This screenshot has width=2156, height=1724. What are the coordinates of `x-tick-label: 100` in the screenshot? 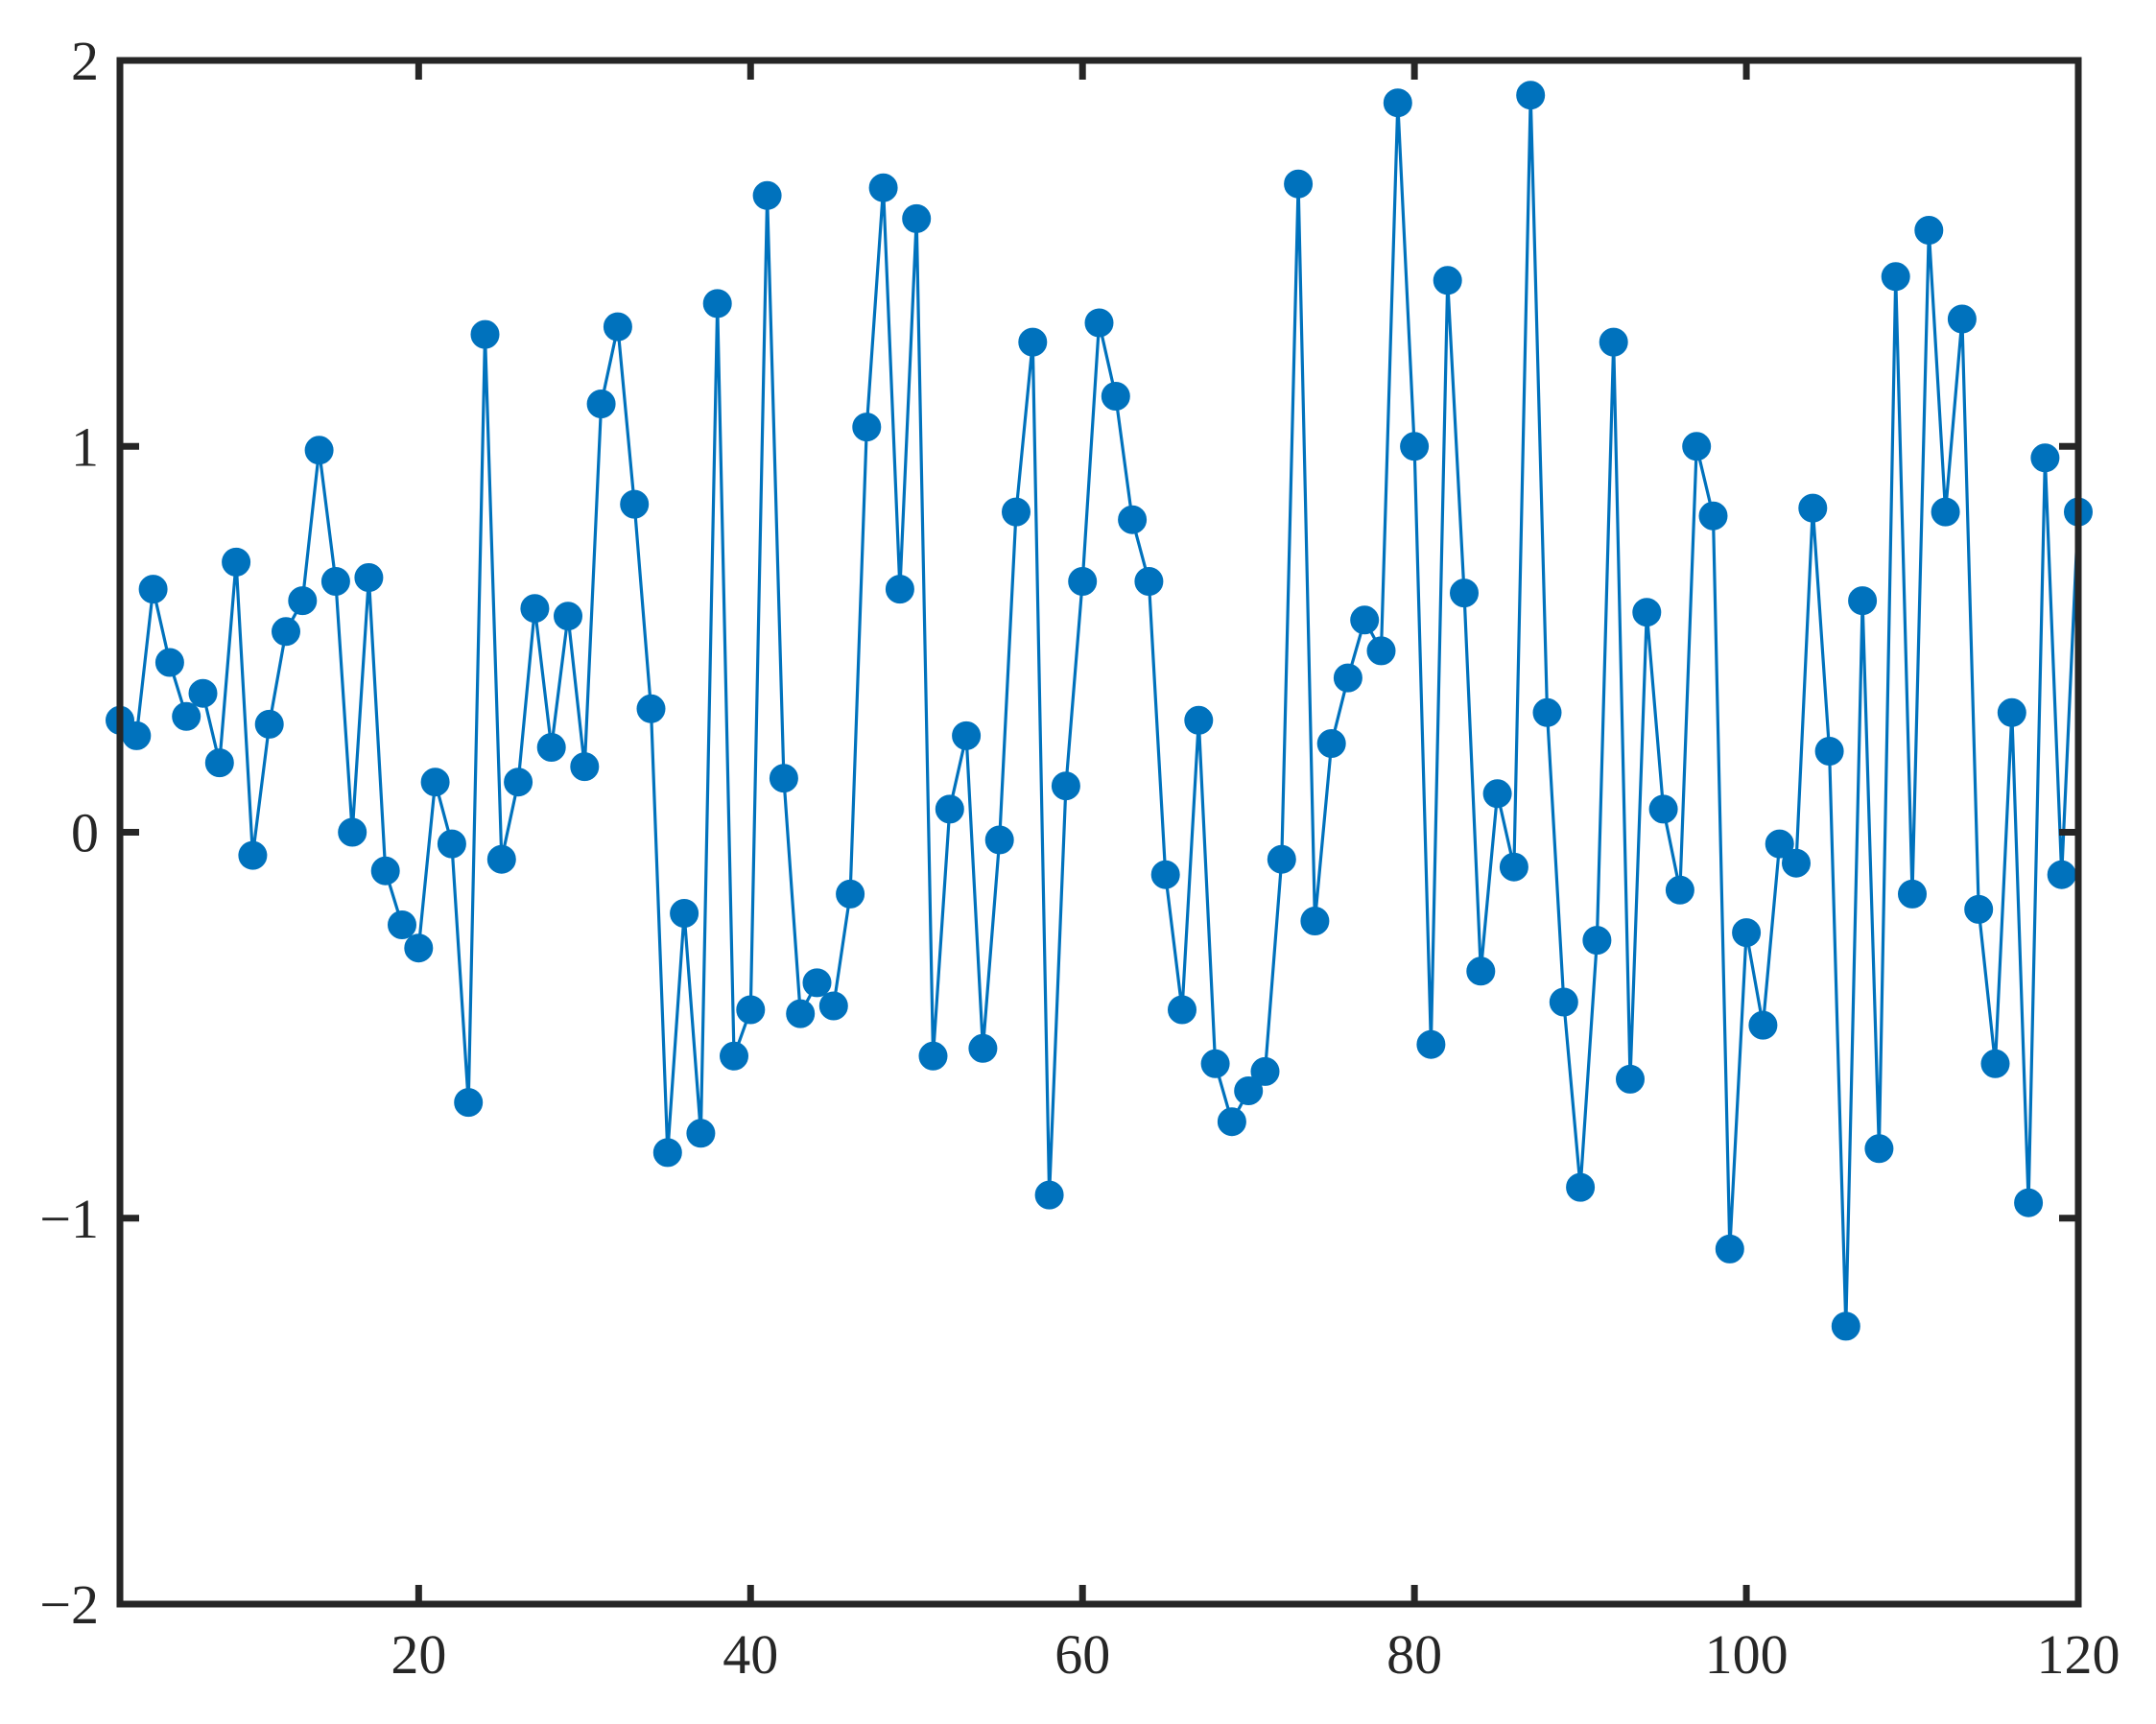 It's located at (1747, 1654).